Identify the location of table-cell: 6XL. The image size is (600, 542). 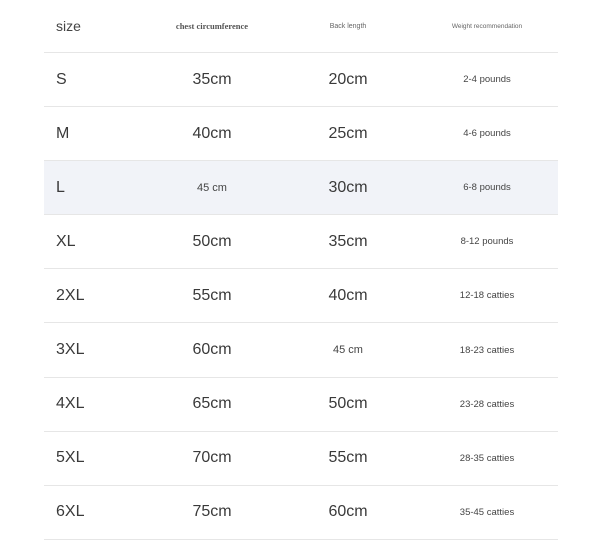
(70, 512).